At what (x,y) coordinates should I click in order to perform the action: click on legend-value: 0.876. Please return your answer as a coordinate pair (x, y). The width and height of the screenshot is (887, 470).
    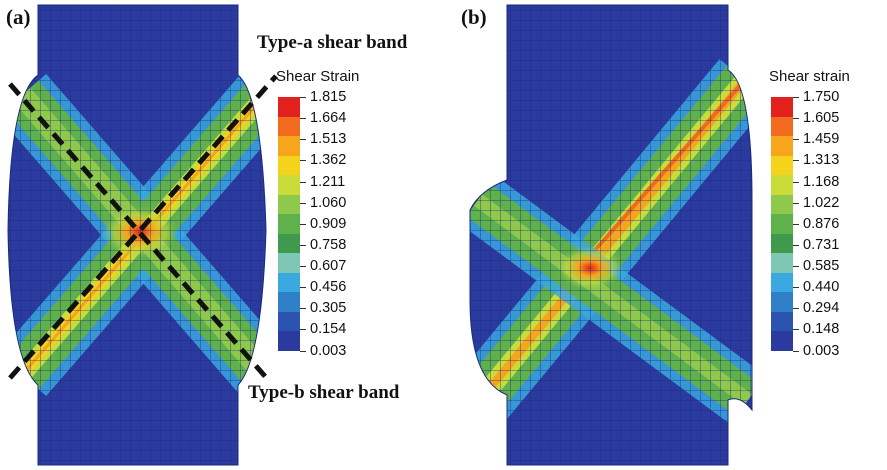
    Looking at the image, I should click on (821, 223).